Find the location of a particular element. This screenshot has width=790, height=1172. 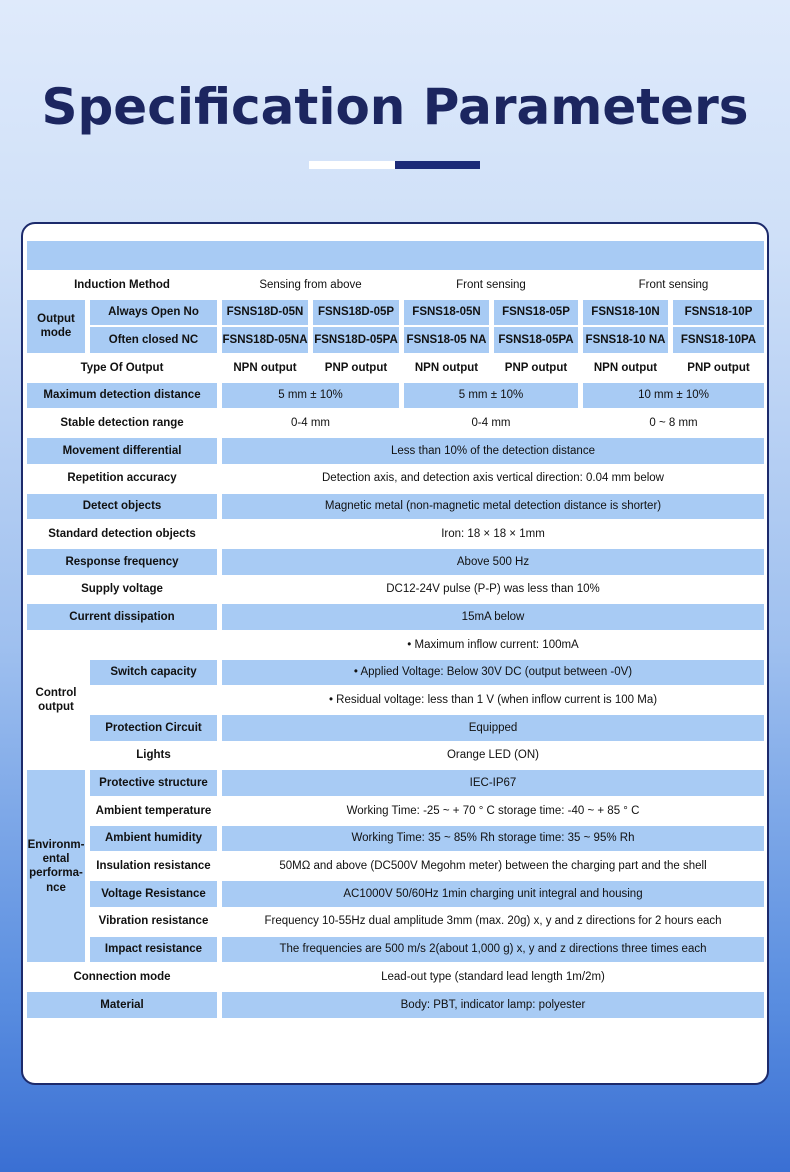

cell: 15mA below is located at coordinates (493, 617).